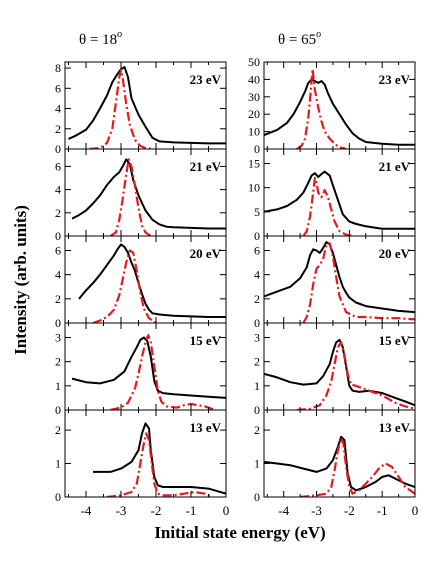 This screenshot has width=436, height=564. I want to click on y-axis-label: Intensity (arb. units), so click(20, 280).